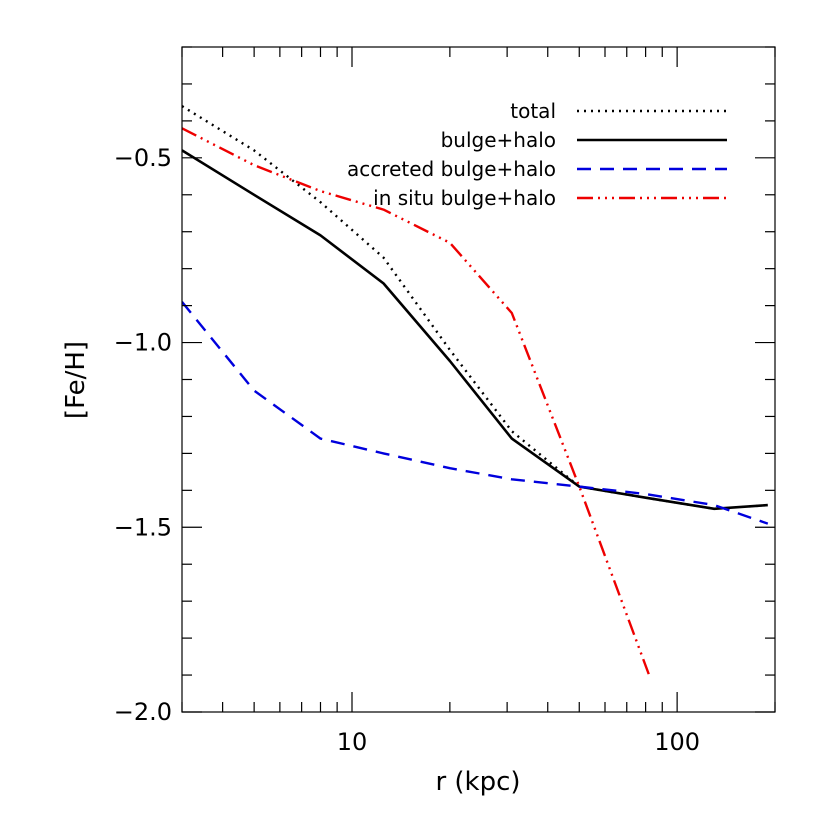 The width and height of the screenshot is (830, 830). I want to click on legend-label-0: total, so click(533, 111).